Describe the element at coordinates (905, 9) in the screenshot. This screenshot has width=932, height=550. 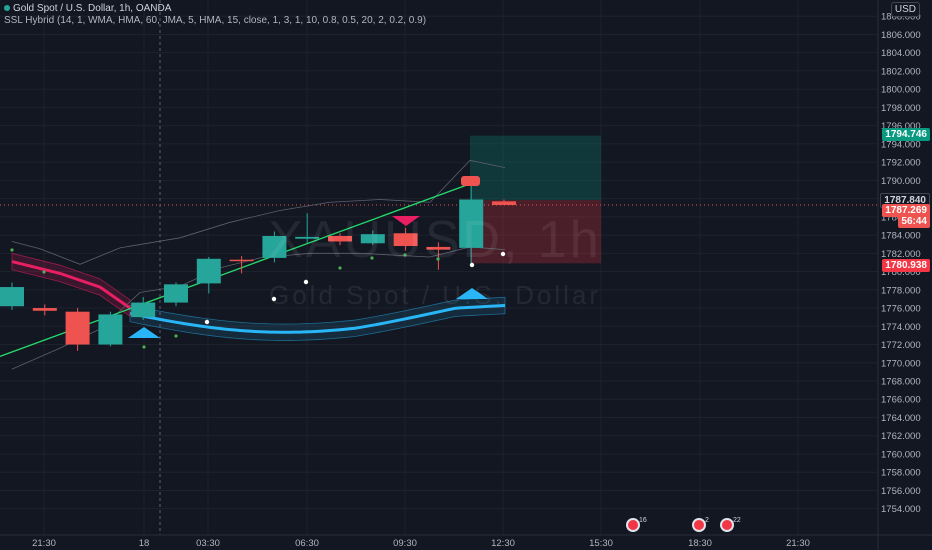
I see `currency-button: USD` at that location.